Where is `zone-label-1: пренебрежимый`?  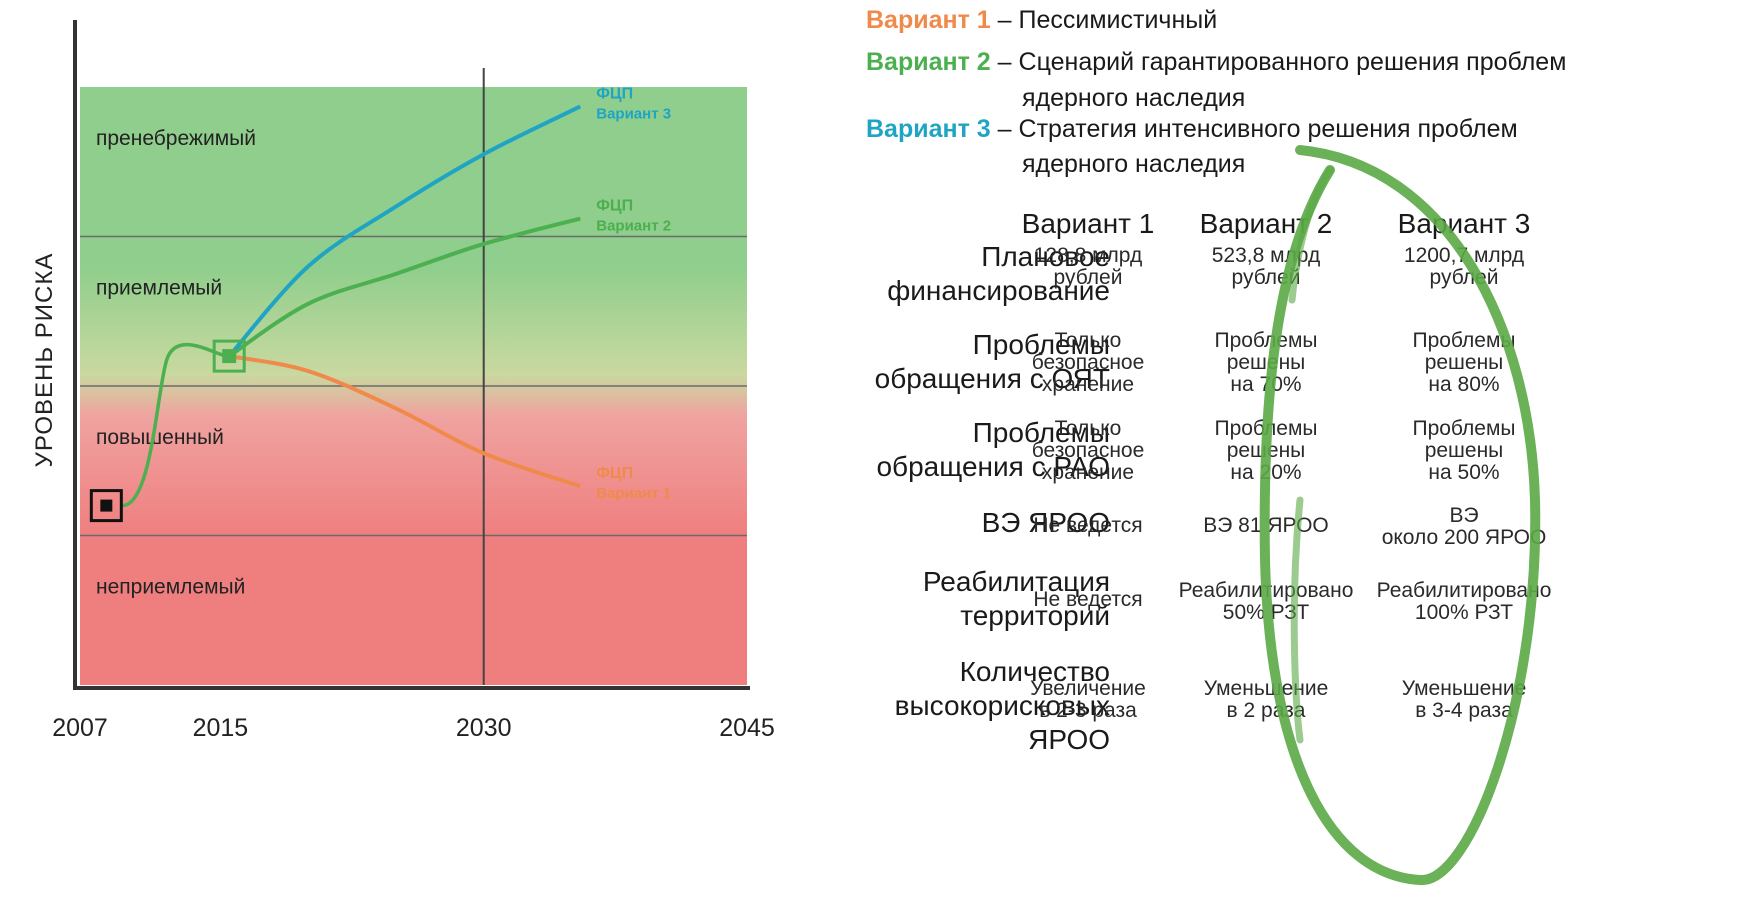
zone-label-1: пренебрежимый is located at coordinates (176, 138).